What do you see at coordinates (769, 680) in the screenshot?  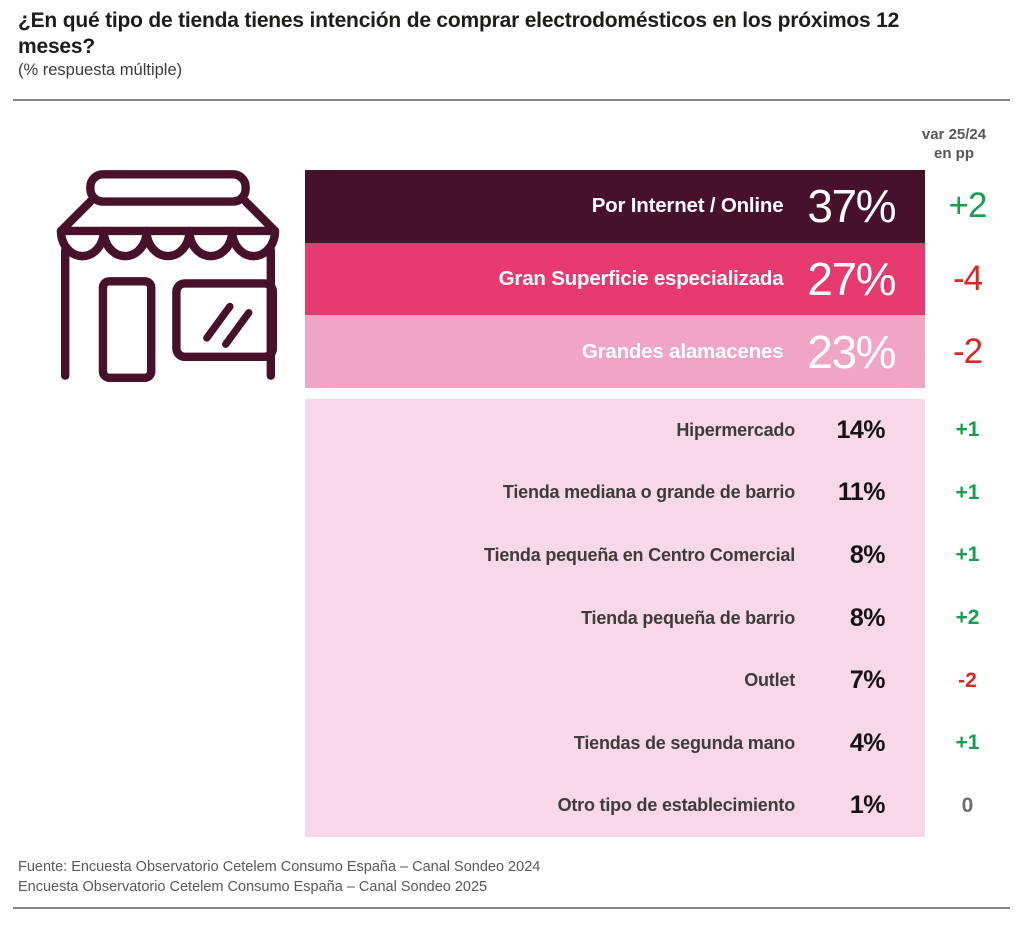 I see `list-row-label: Outlet` at bounding box center [769, 680].